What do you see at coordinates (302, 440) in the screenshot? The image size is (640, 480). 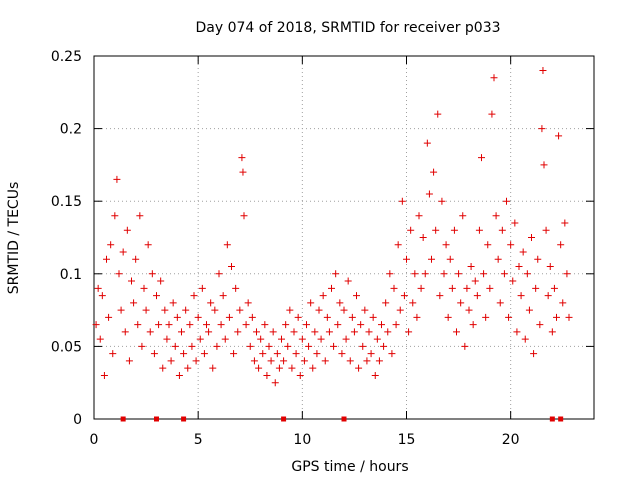 I see `x-tick-label: 10` at bounding box center [302, 440].